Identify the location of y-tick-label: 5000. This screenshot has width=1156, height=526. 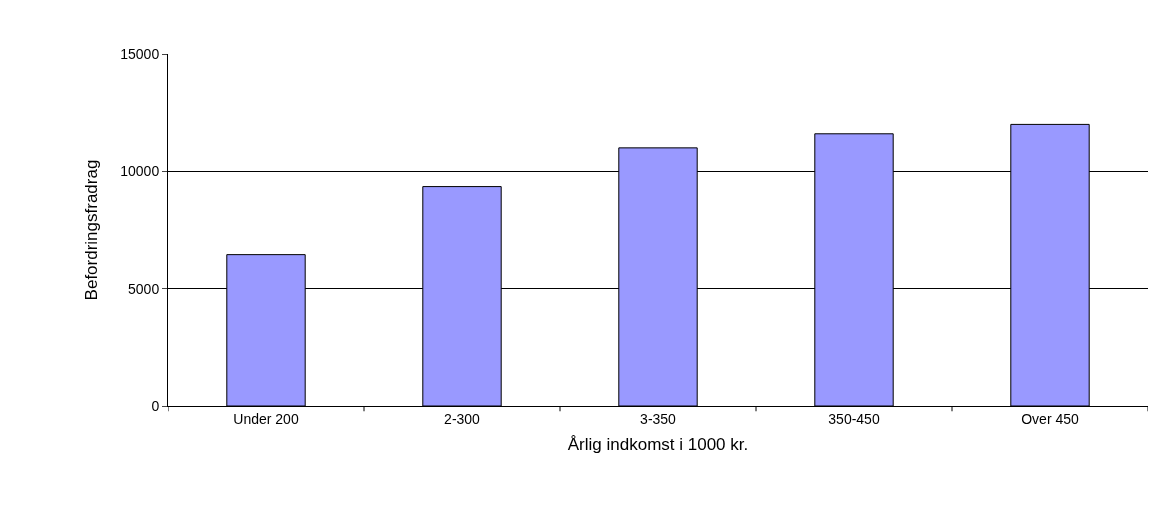
(144, 288).